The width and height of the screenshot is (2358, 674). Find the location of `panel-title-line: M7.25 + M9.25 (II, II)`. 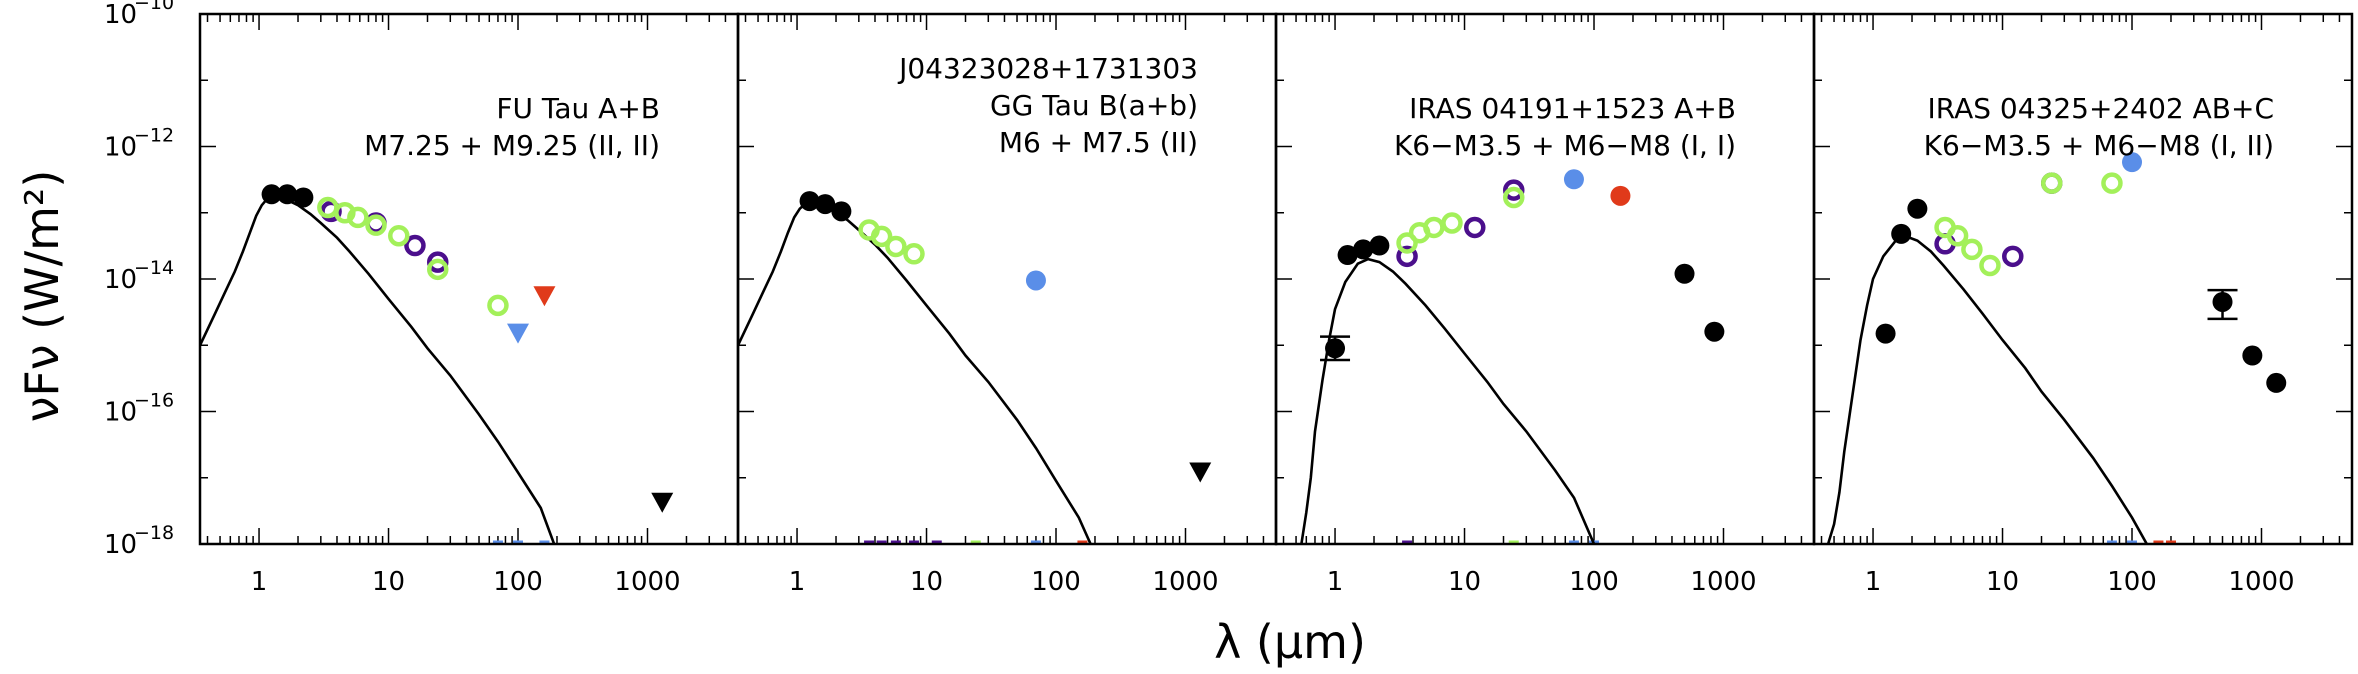

panel-title-line: M7.25 + M9.25 (II, II) is located at coordinates (512, 145).